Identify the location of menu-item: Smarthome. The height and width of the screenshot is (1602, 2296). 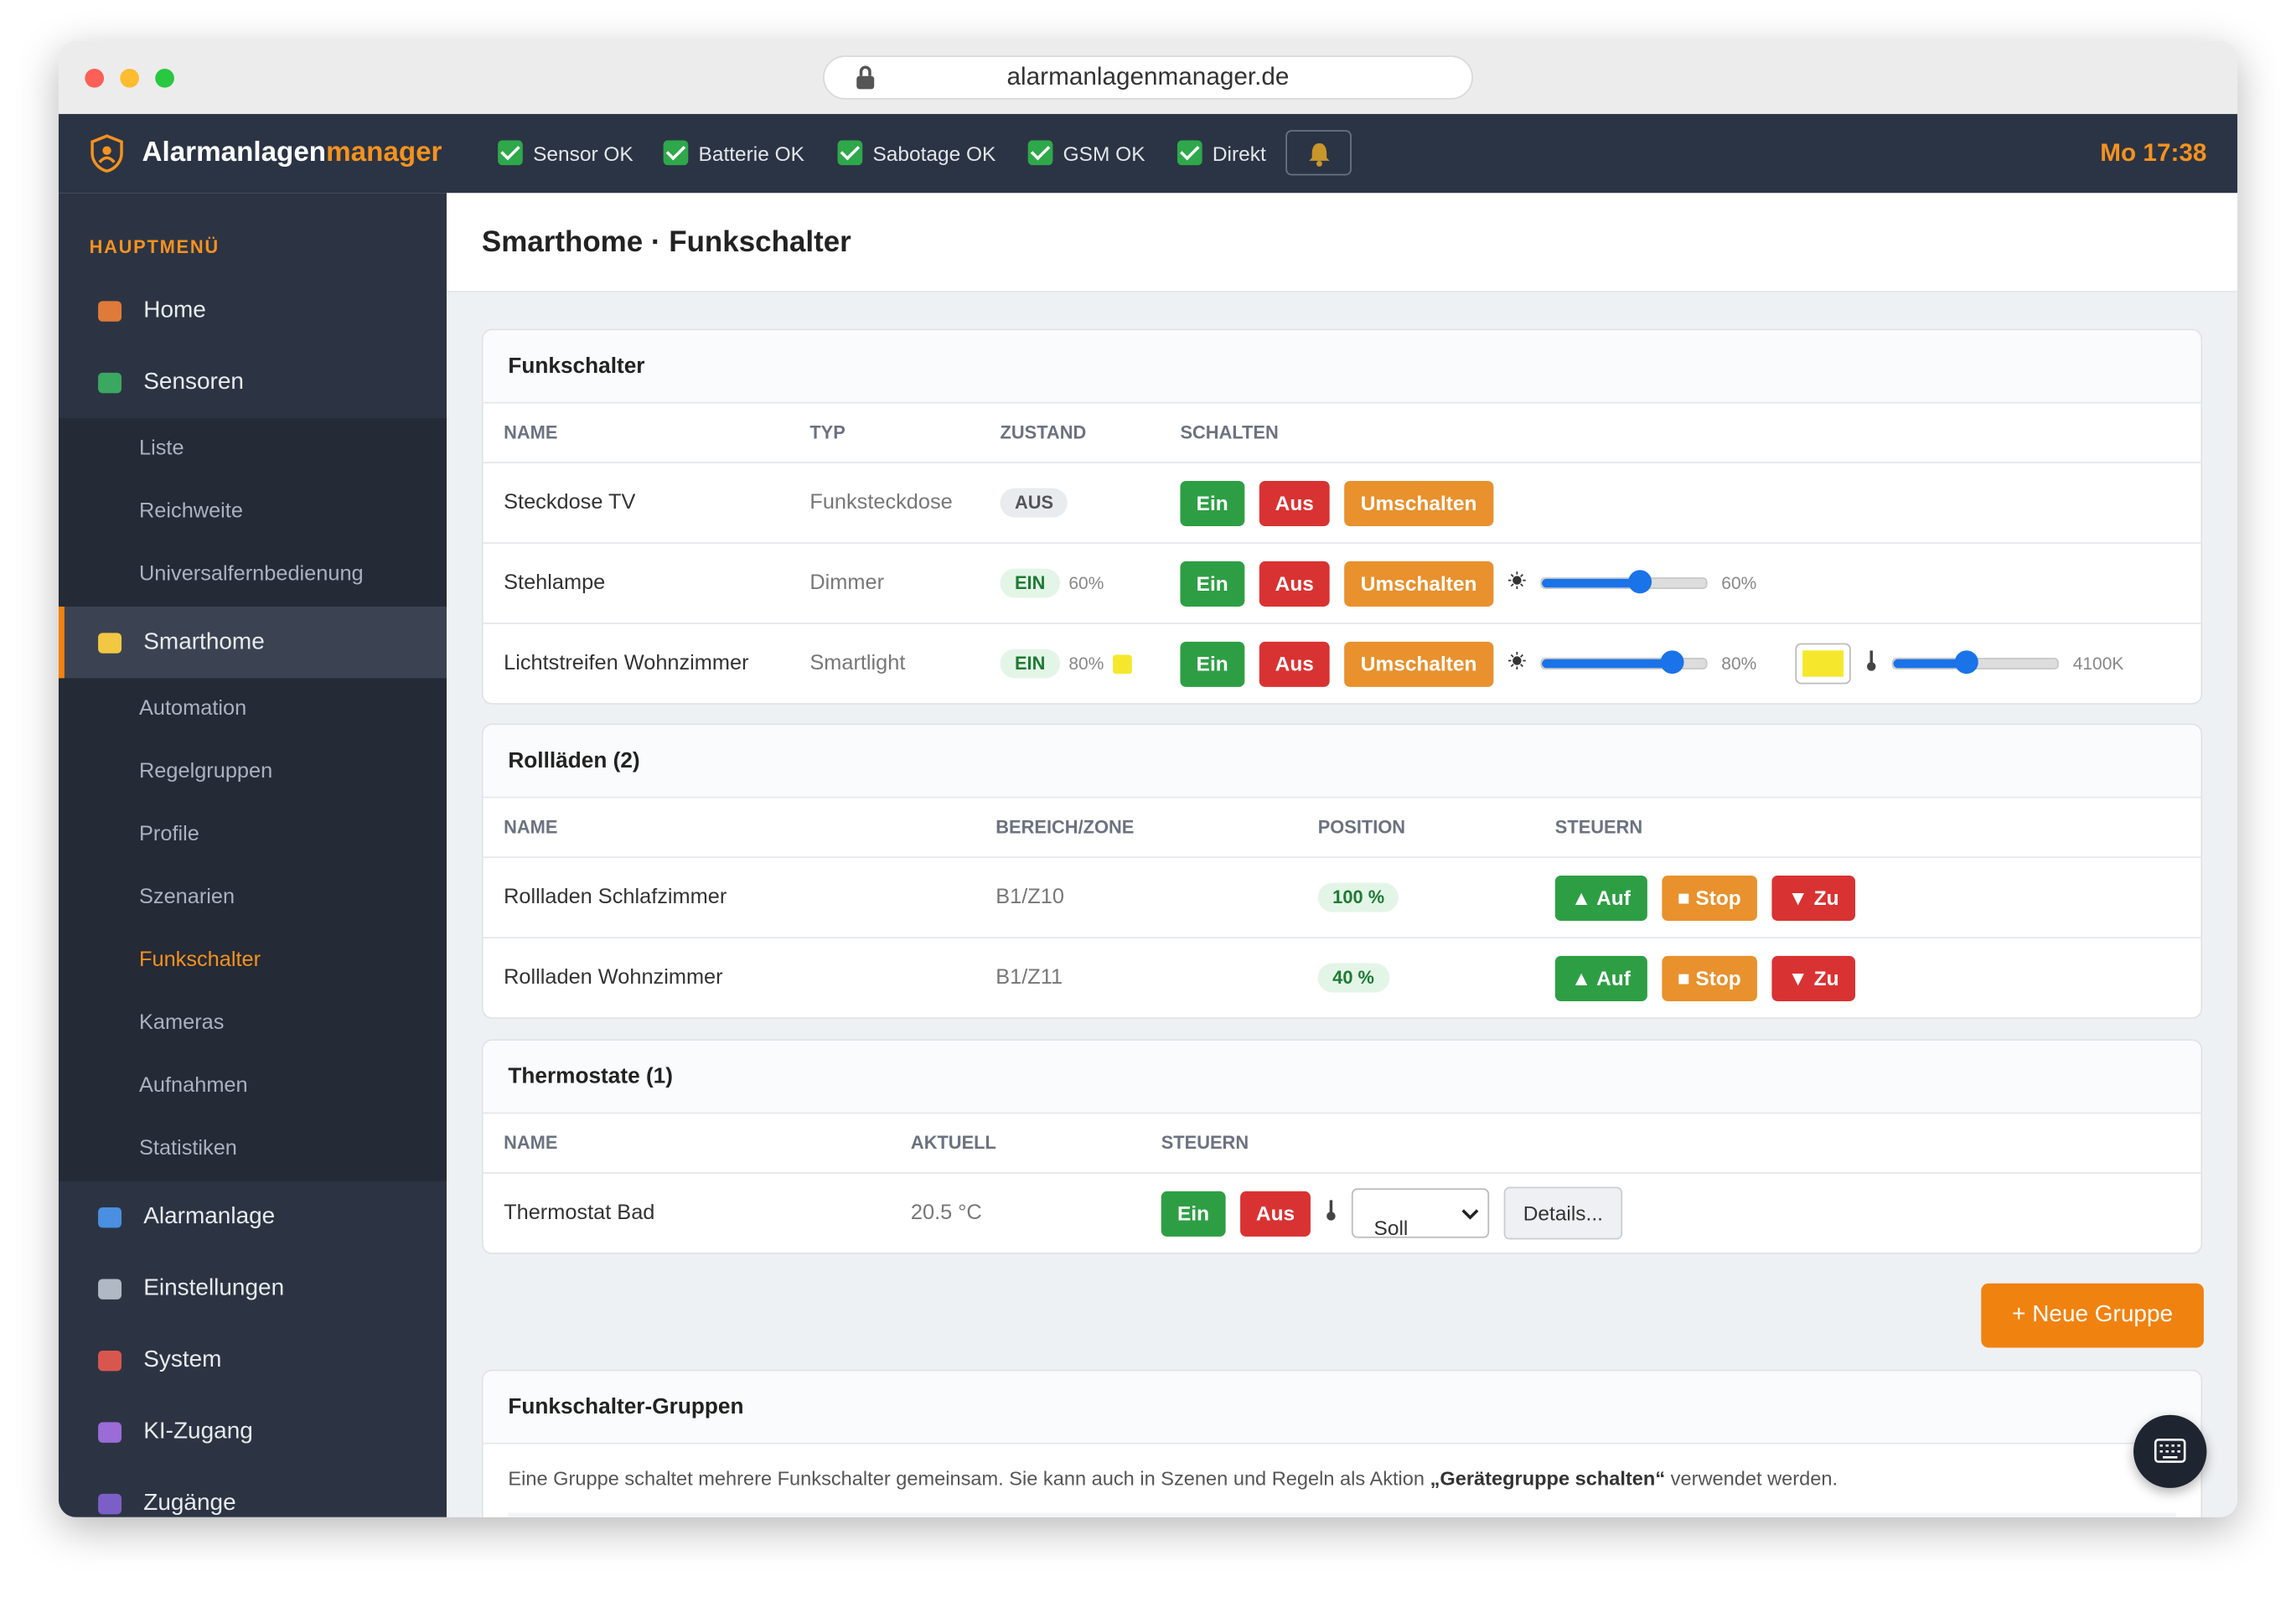
(253, 642).